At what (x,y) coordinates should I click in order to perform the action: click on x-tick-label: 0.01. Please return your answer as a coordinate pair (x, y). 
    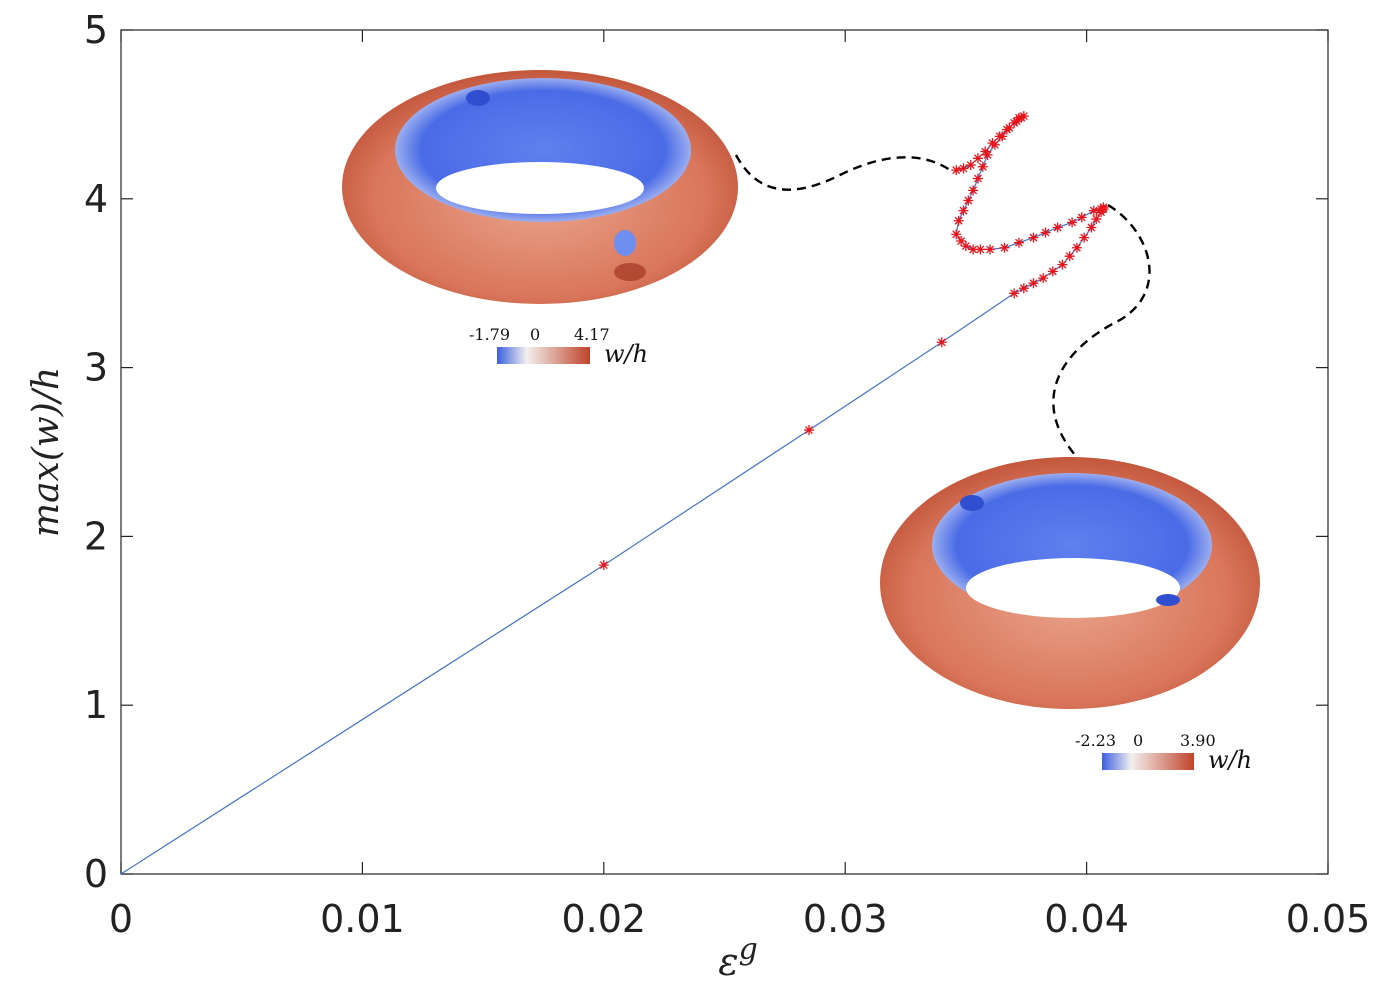
    Looking at the image, I should click on (362, 919).